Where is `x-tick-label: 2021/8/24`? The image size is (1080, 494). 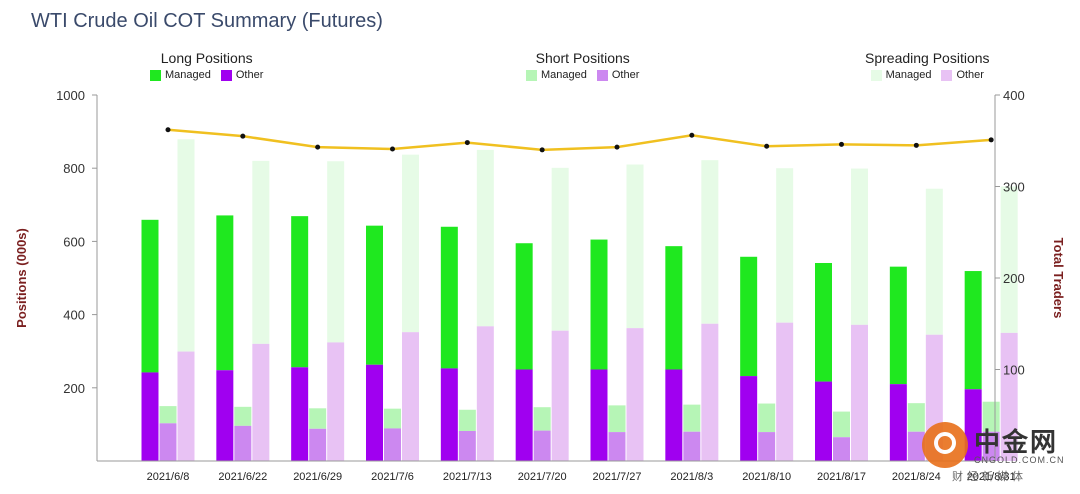 x-tick-label: 2021/8/24 is located at coordinates (916, 477).